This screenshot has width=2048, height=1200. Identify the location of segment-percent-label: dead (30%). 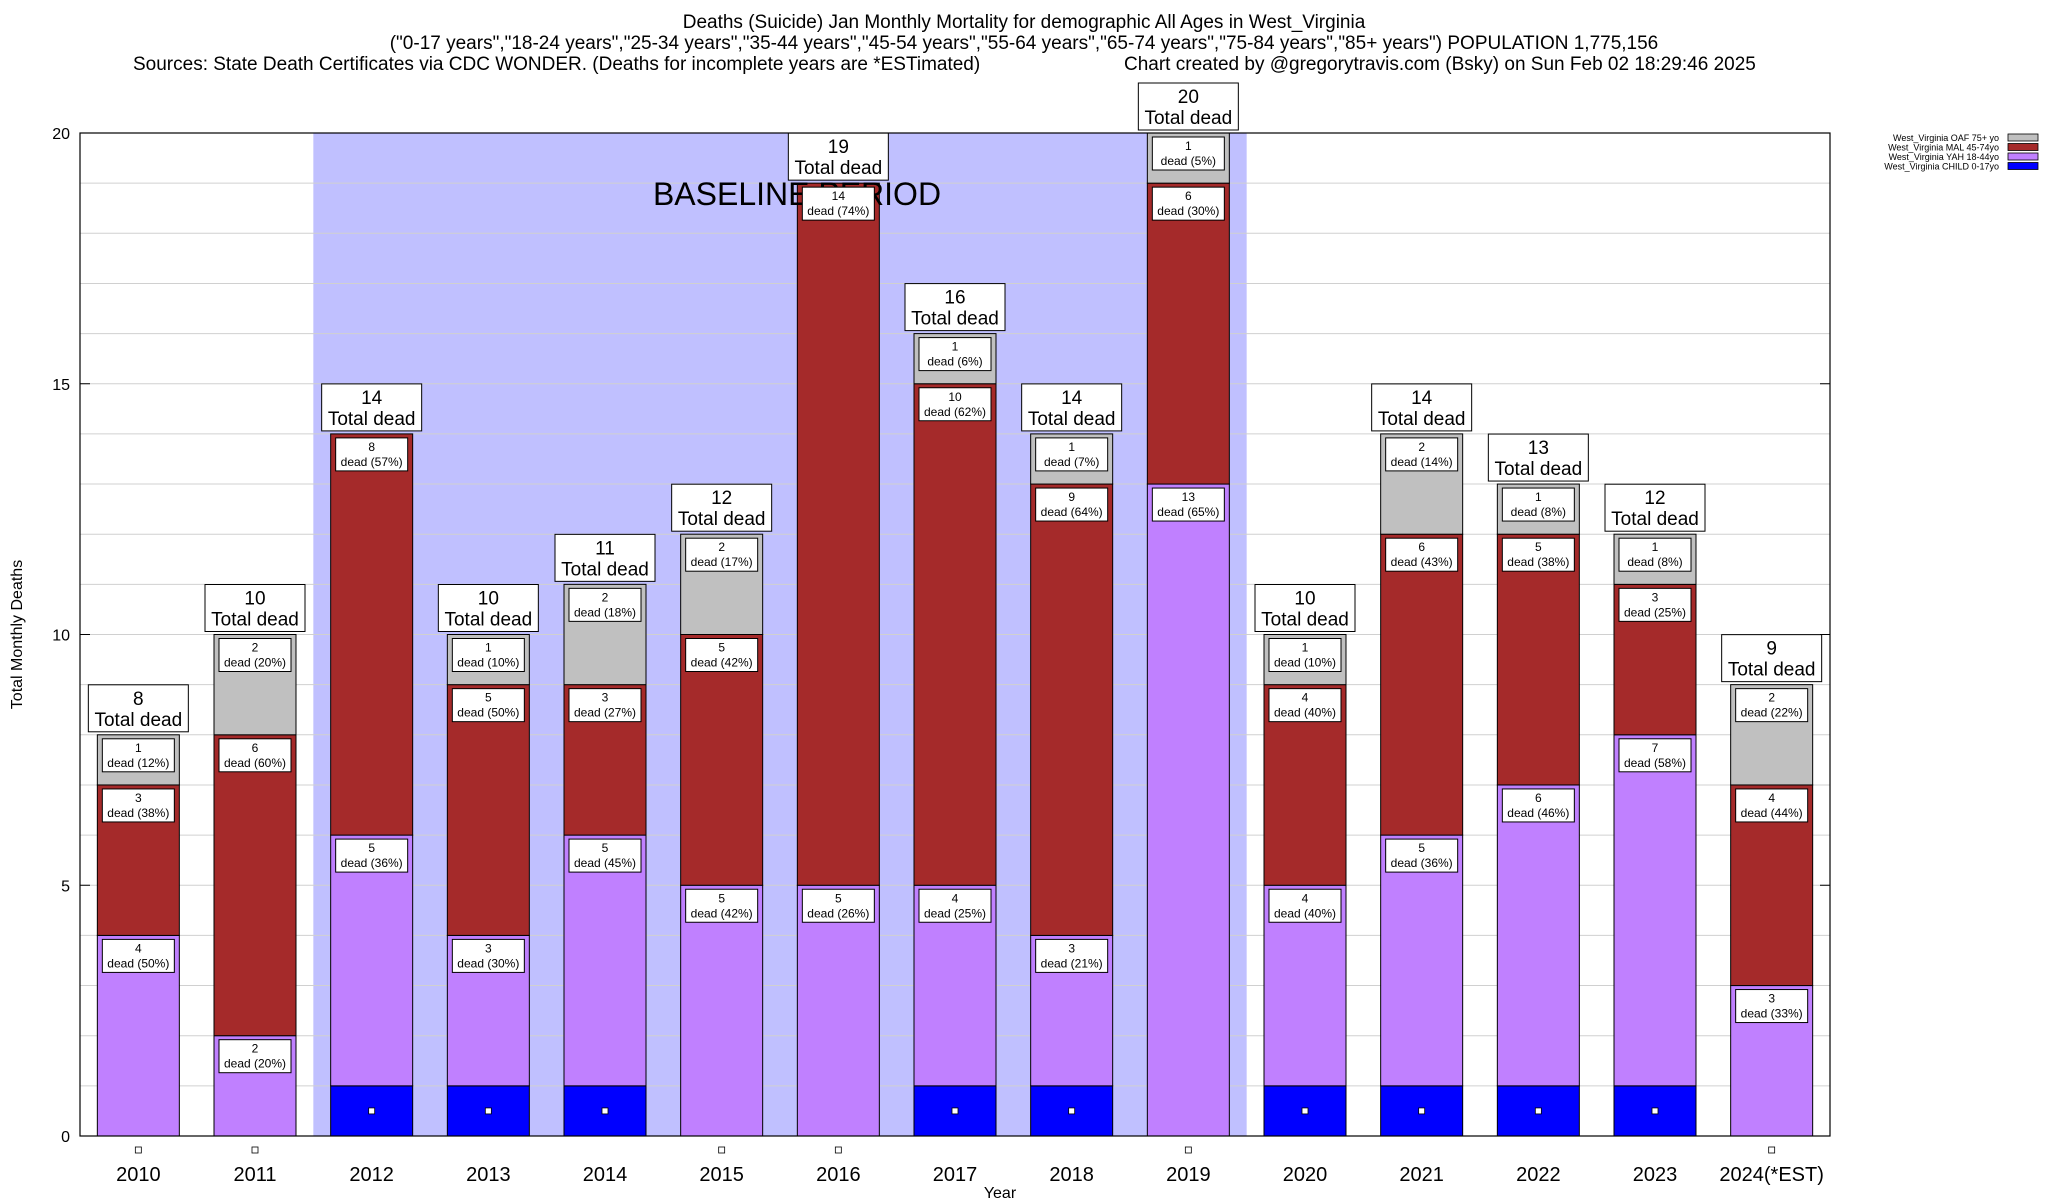
(488, 963).